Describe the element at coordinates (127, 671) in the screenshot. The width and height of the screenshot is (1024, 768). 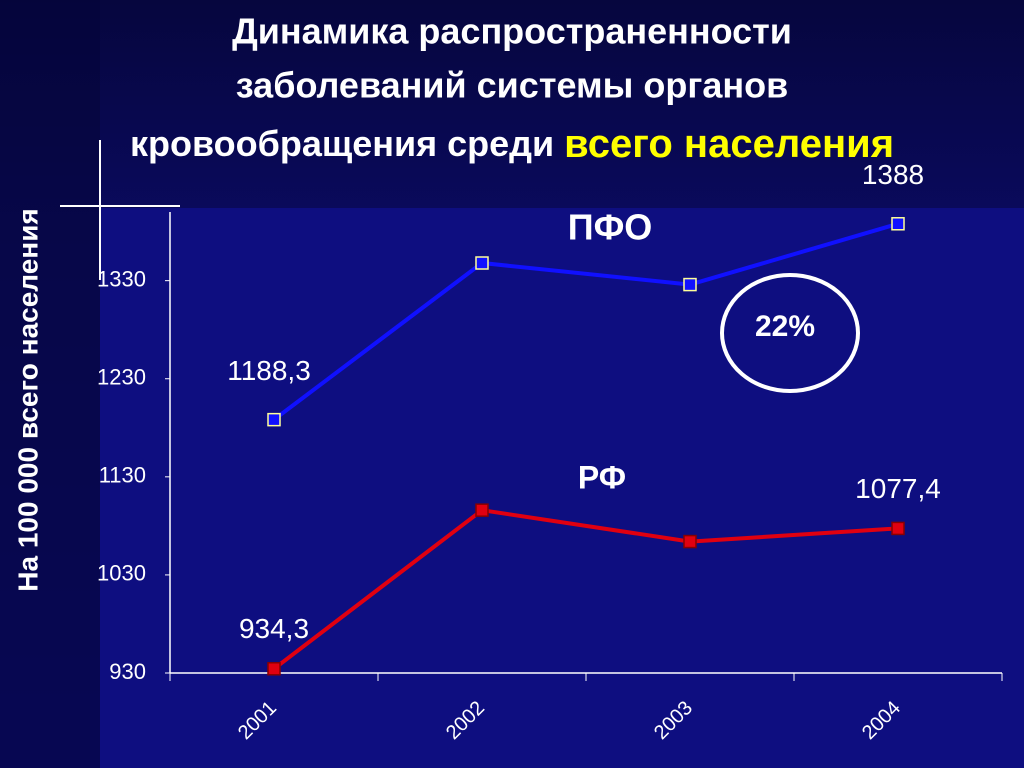
I see `y-tick-label: 930` at that location.